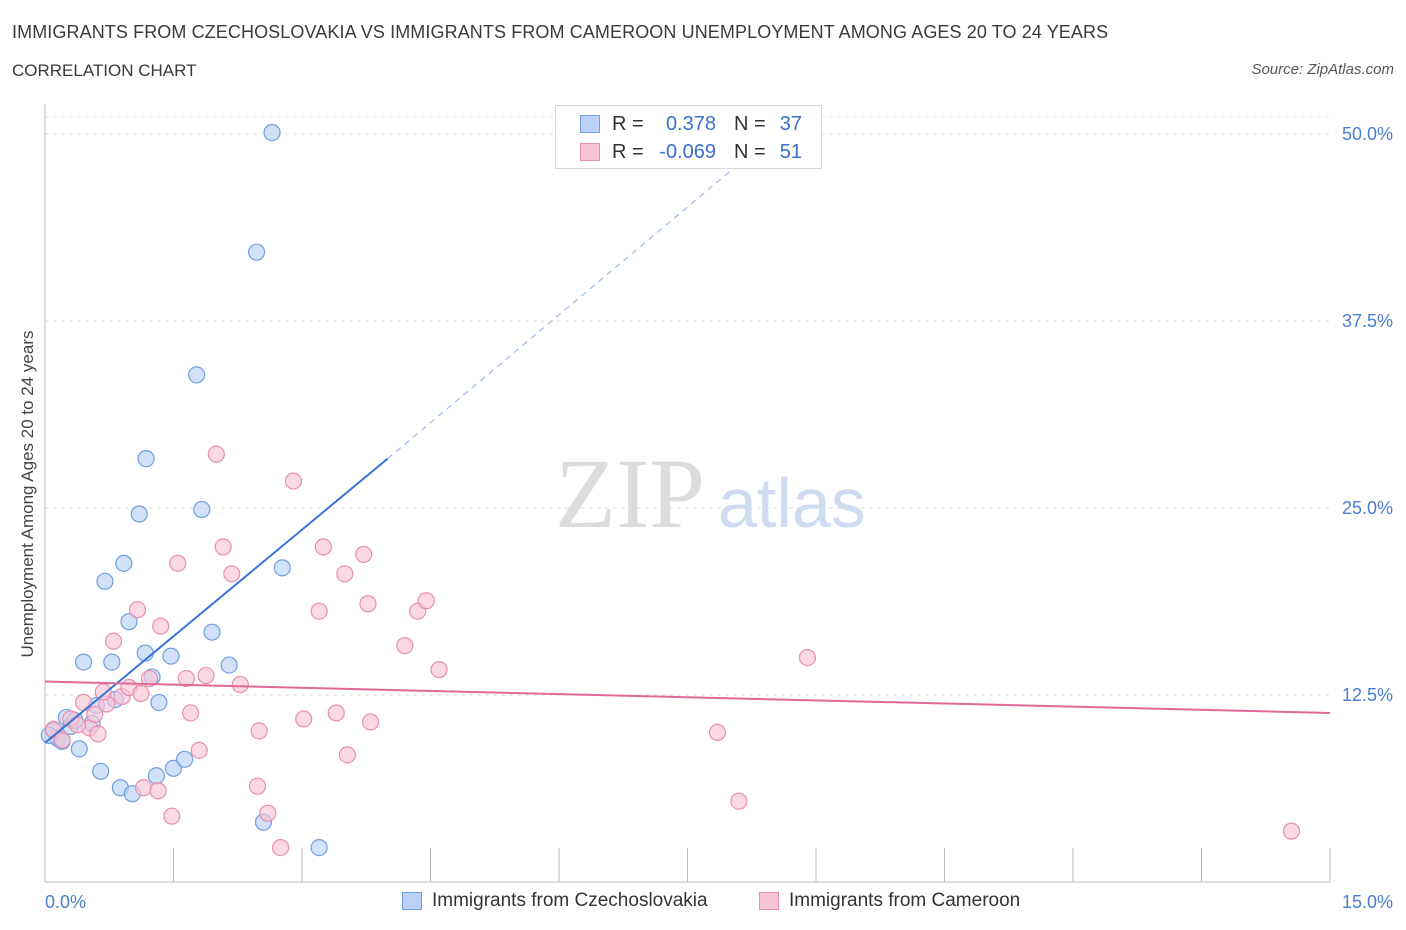  I want to click on legend-n-value: 37, so click(790, 123).